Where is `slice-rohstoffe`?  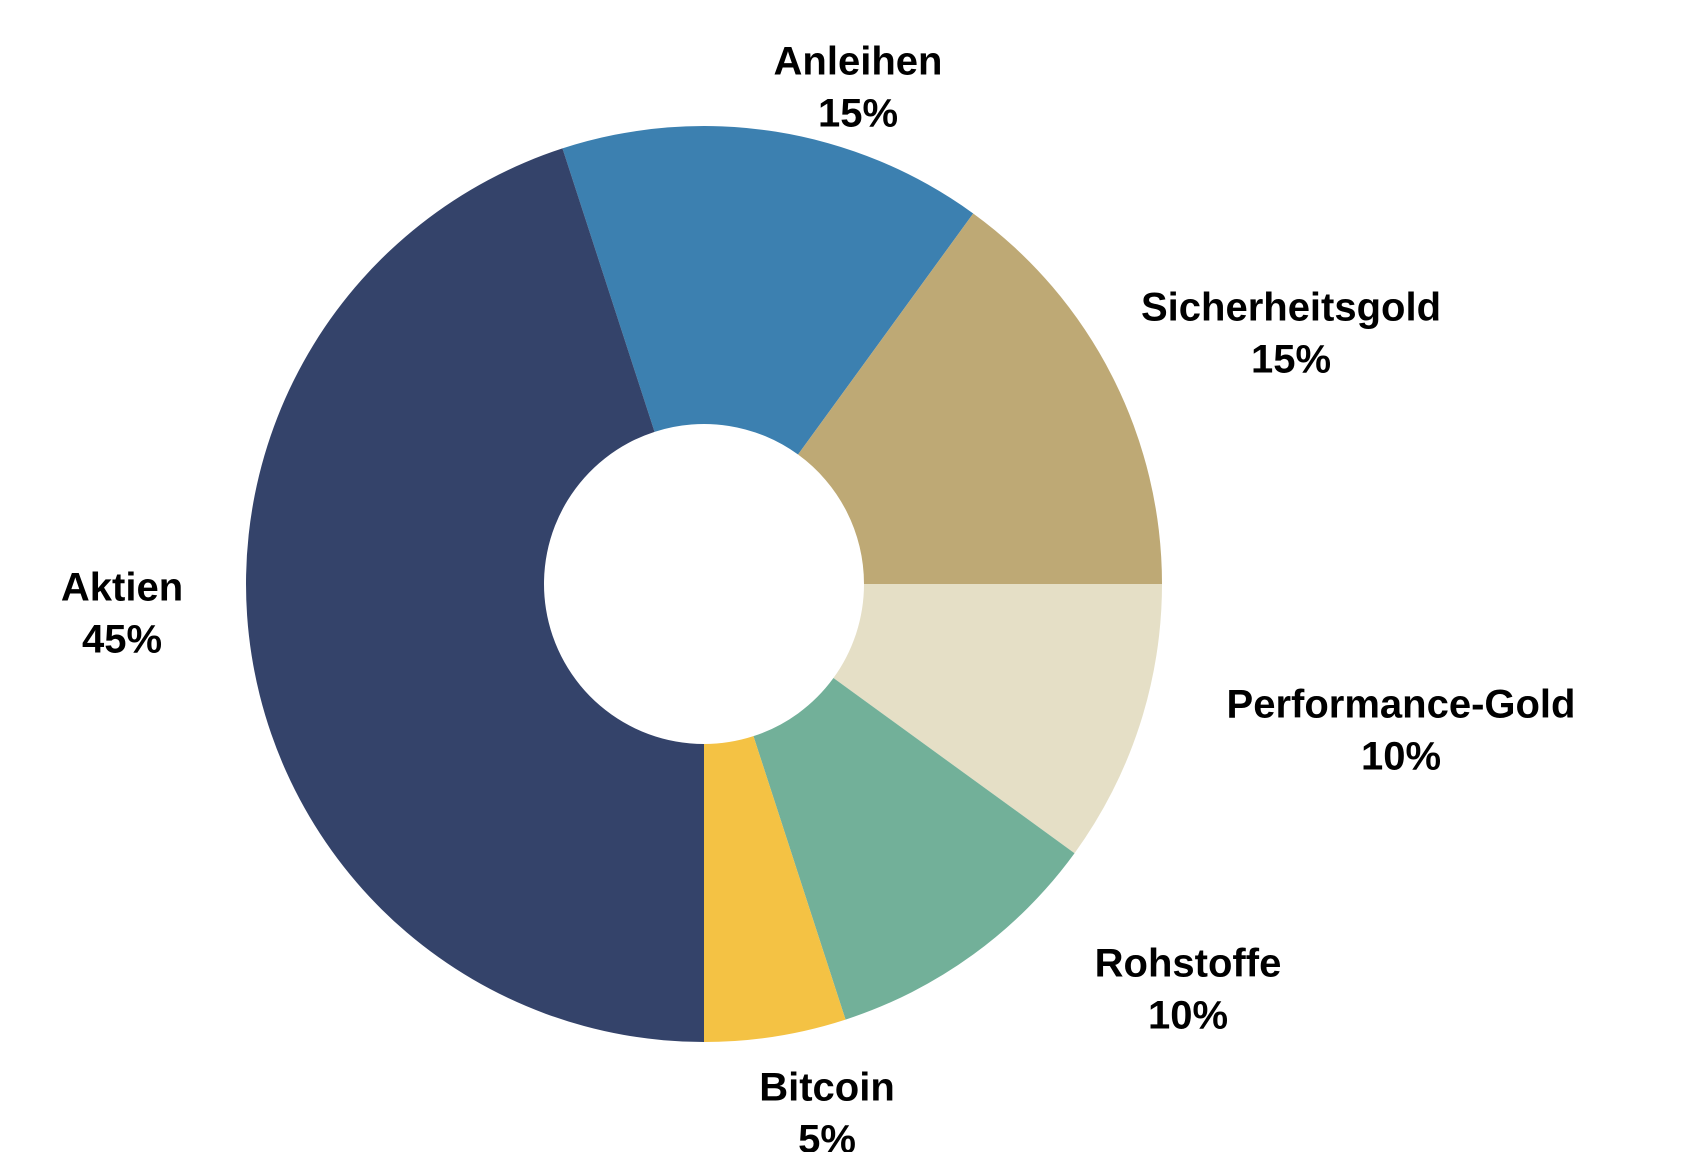 slice-rohstoffe is located at coordinates (914, 849).